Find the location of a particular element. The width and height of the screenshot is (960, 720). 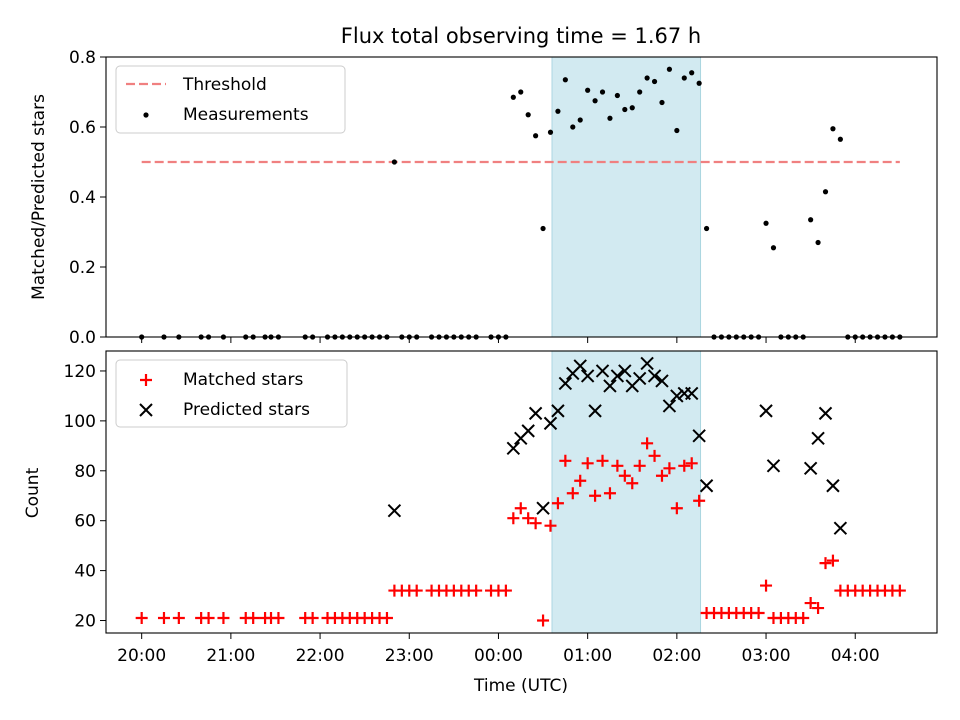

bottom-x-tick-label: 01:00 is located at coordinates (587, 656).